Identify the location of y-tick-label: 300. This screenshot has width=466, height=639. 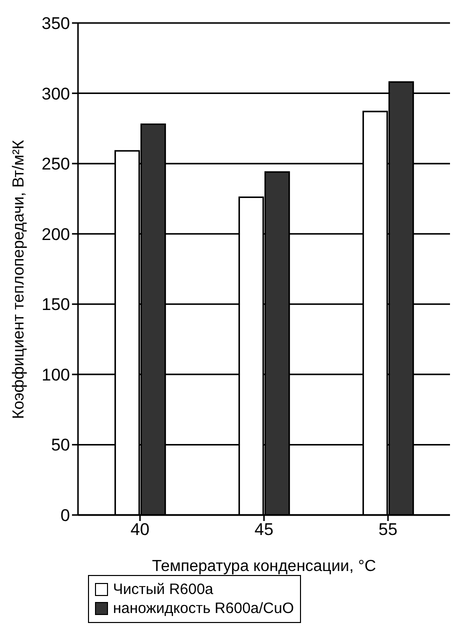
(56, 94).